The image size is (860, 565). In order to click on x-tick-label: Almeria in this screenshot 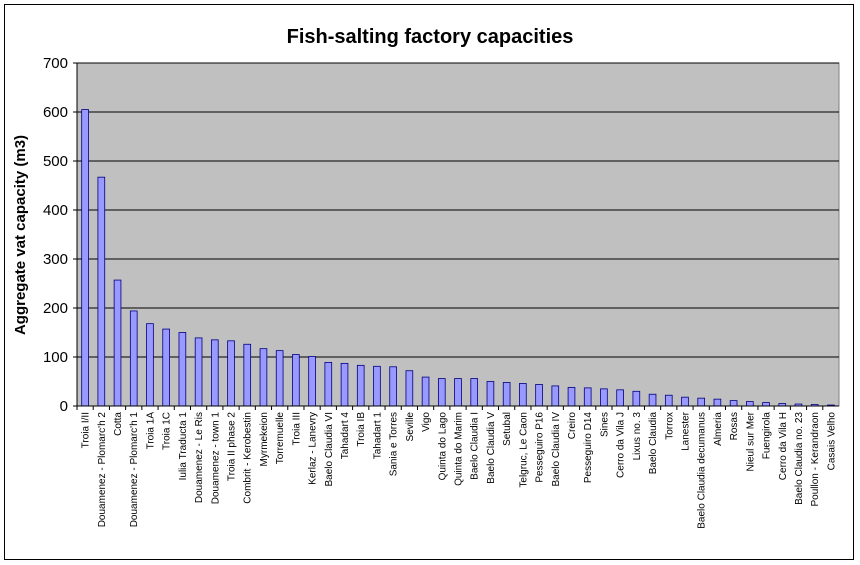, I will do `click(718, 429)`.